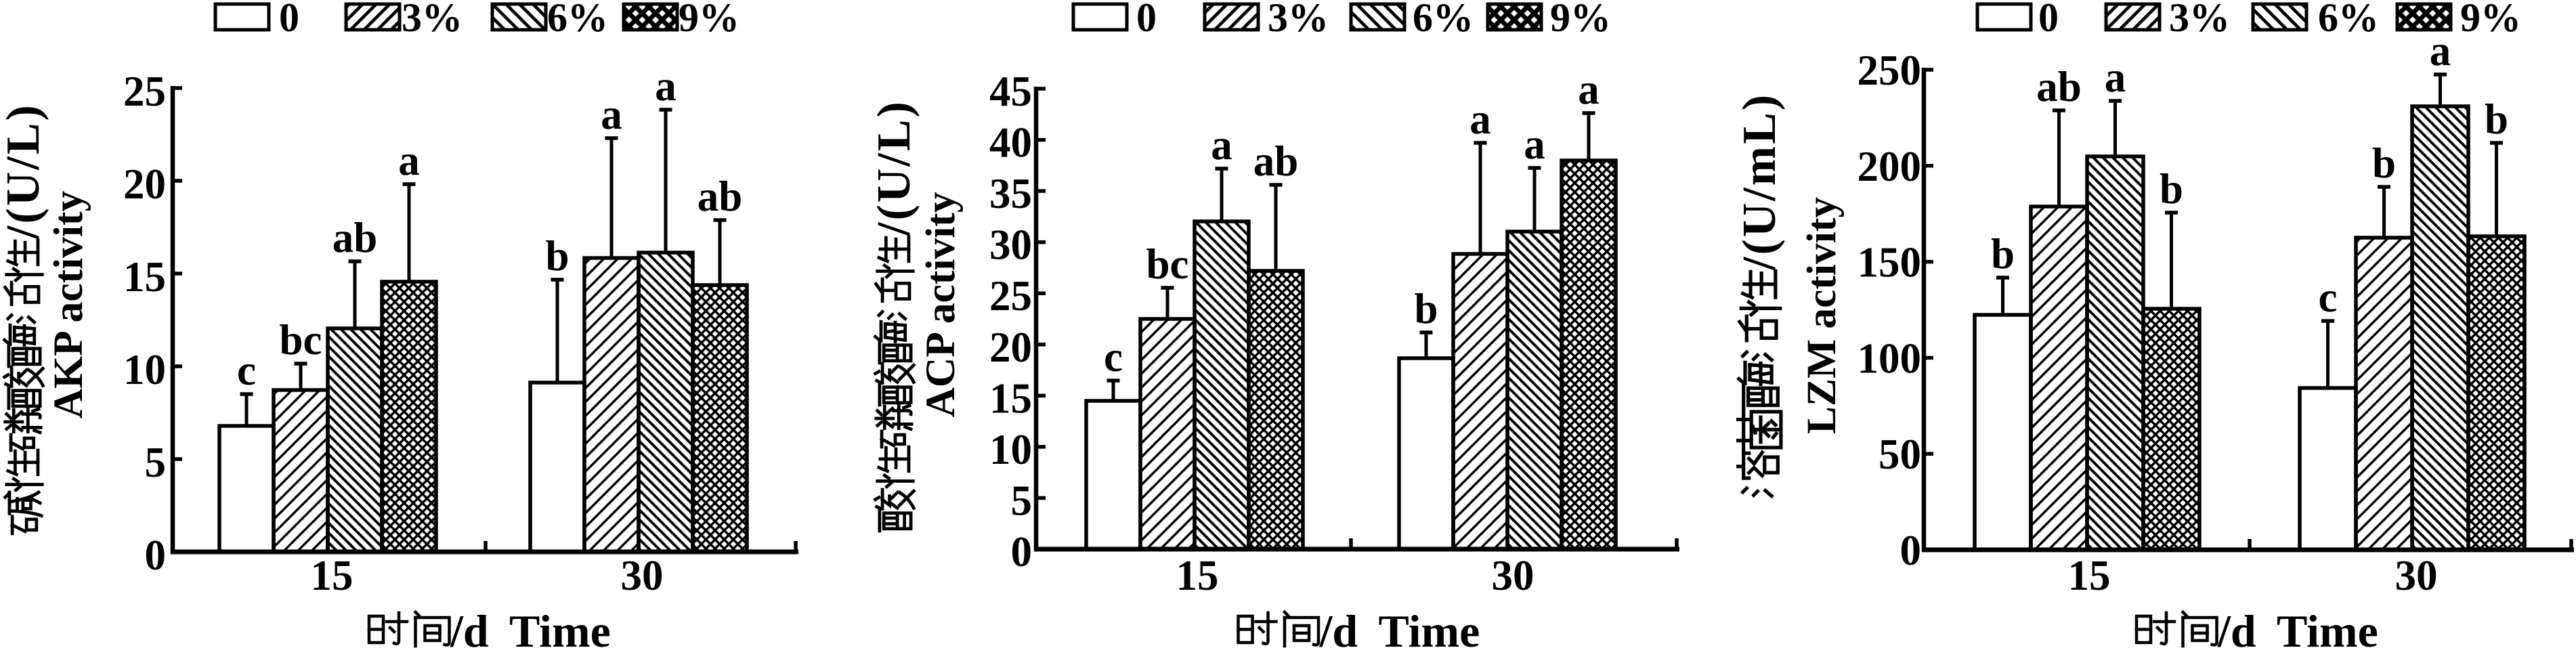  What do you see at coordinates (941, 304) in the screenshot?
I see `svg-text: ACP activity` at bounding box center [941, 304].